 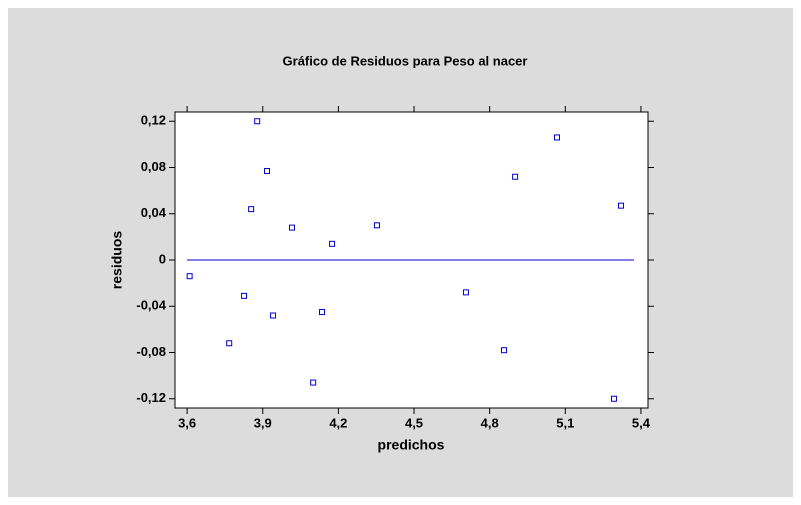 I want to click on x-tick-label: 5,1, so click(x=565, y=422).